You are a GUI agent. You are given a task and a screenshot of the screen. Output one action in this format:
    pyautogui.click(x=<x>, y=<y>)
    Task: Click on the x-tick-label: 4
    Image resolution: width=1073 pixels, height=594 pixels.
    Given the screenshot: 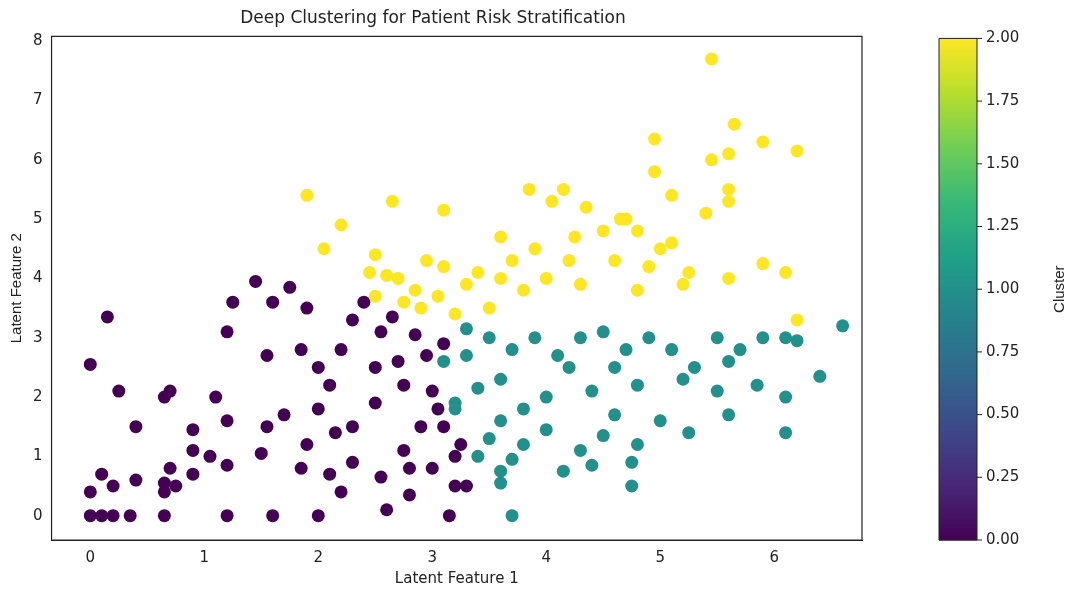 What is the action you would take?
    pyautogui.click(x=546, y=556)
    